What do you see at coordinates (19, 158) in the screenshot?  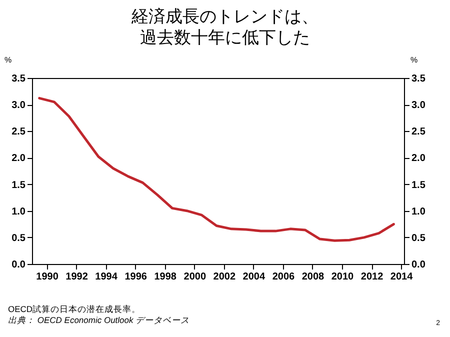 I see `y-tick-label: 2.0` at bounding box center [19, 158].